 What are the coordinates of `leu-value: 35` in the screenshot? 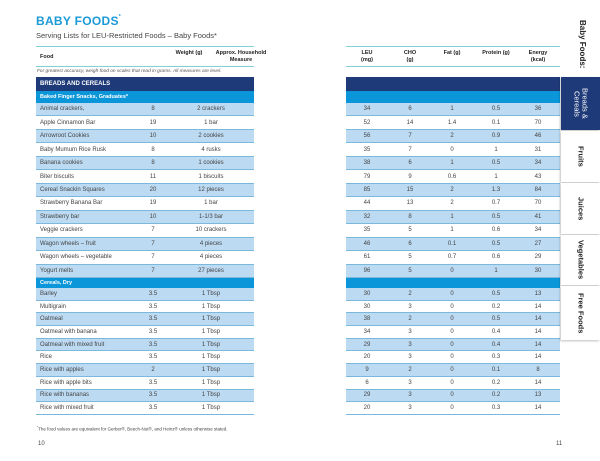 It's located at (367, 149).